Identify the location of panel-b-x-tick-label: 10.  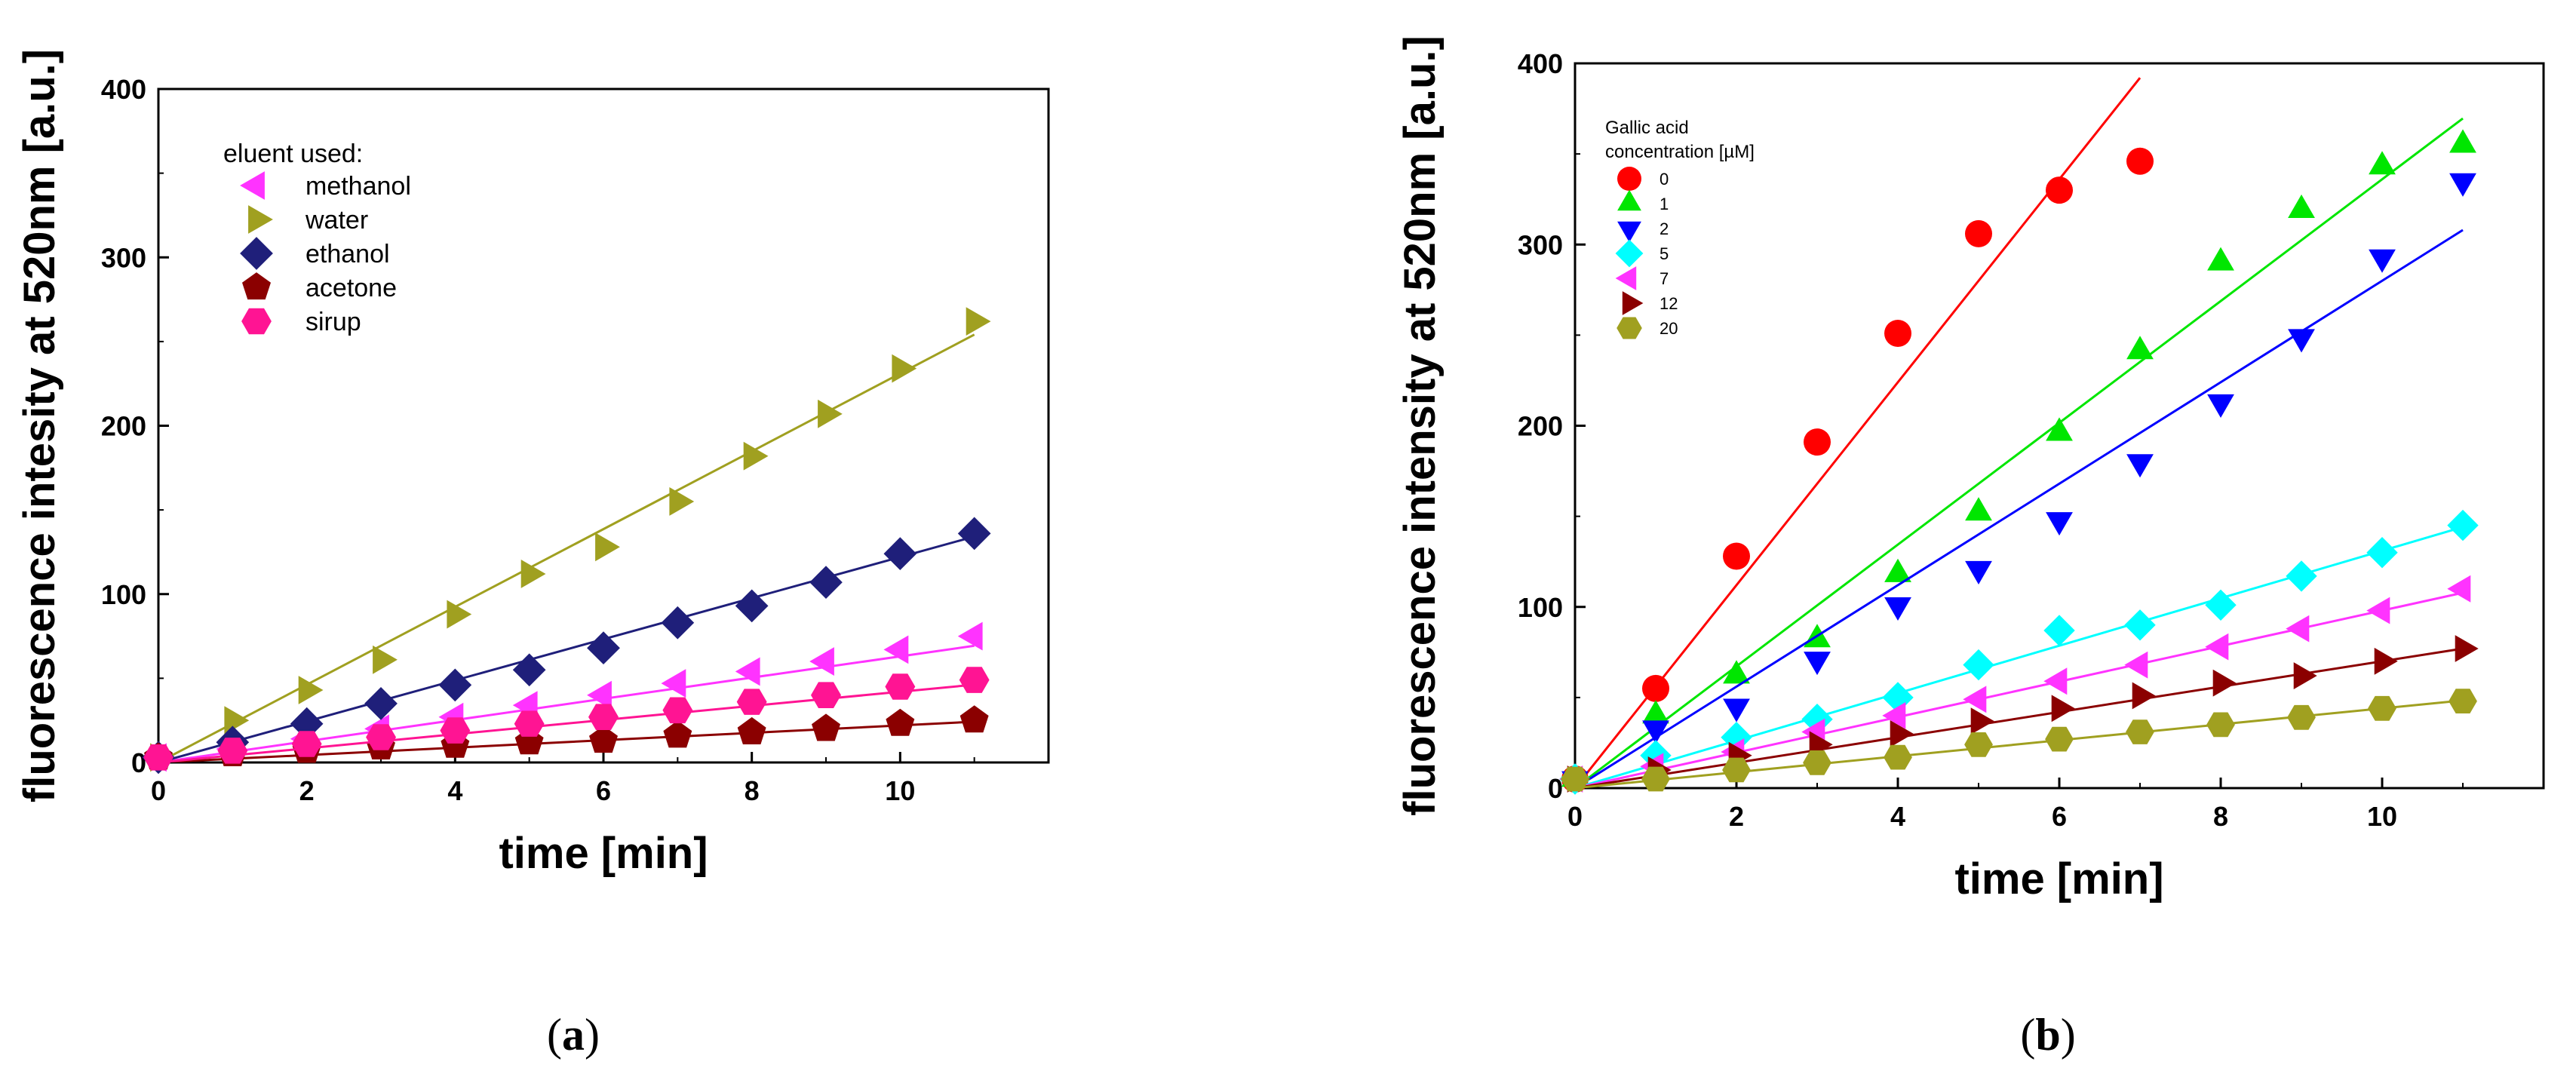
(2382, 816).